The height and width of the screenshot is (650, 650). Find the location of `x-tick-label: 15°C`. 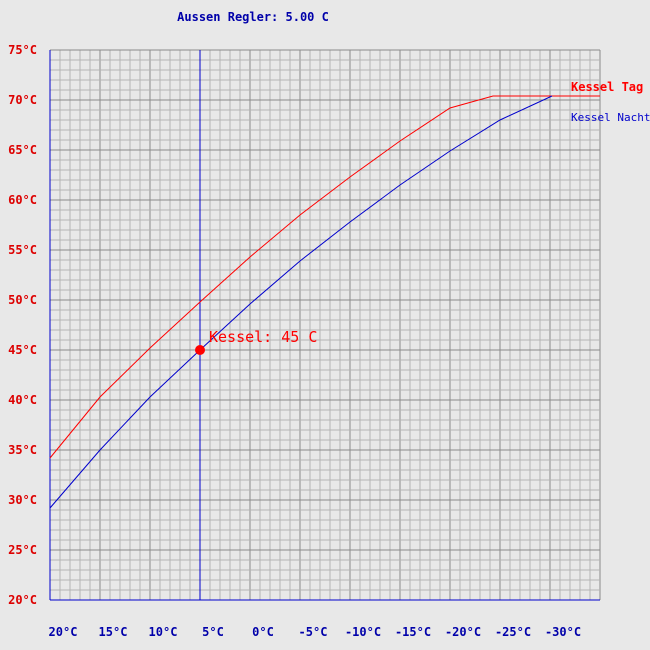

x-tick-label: 15°C is located at coordinates (113, 632).